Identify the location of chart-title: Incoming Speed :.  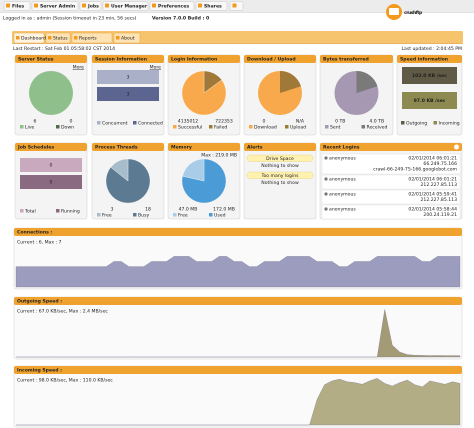
(39, 371).